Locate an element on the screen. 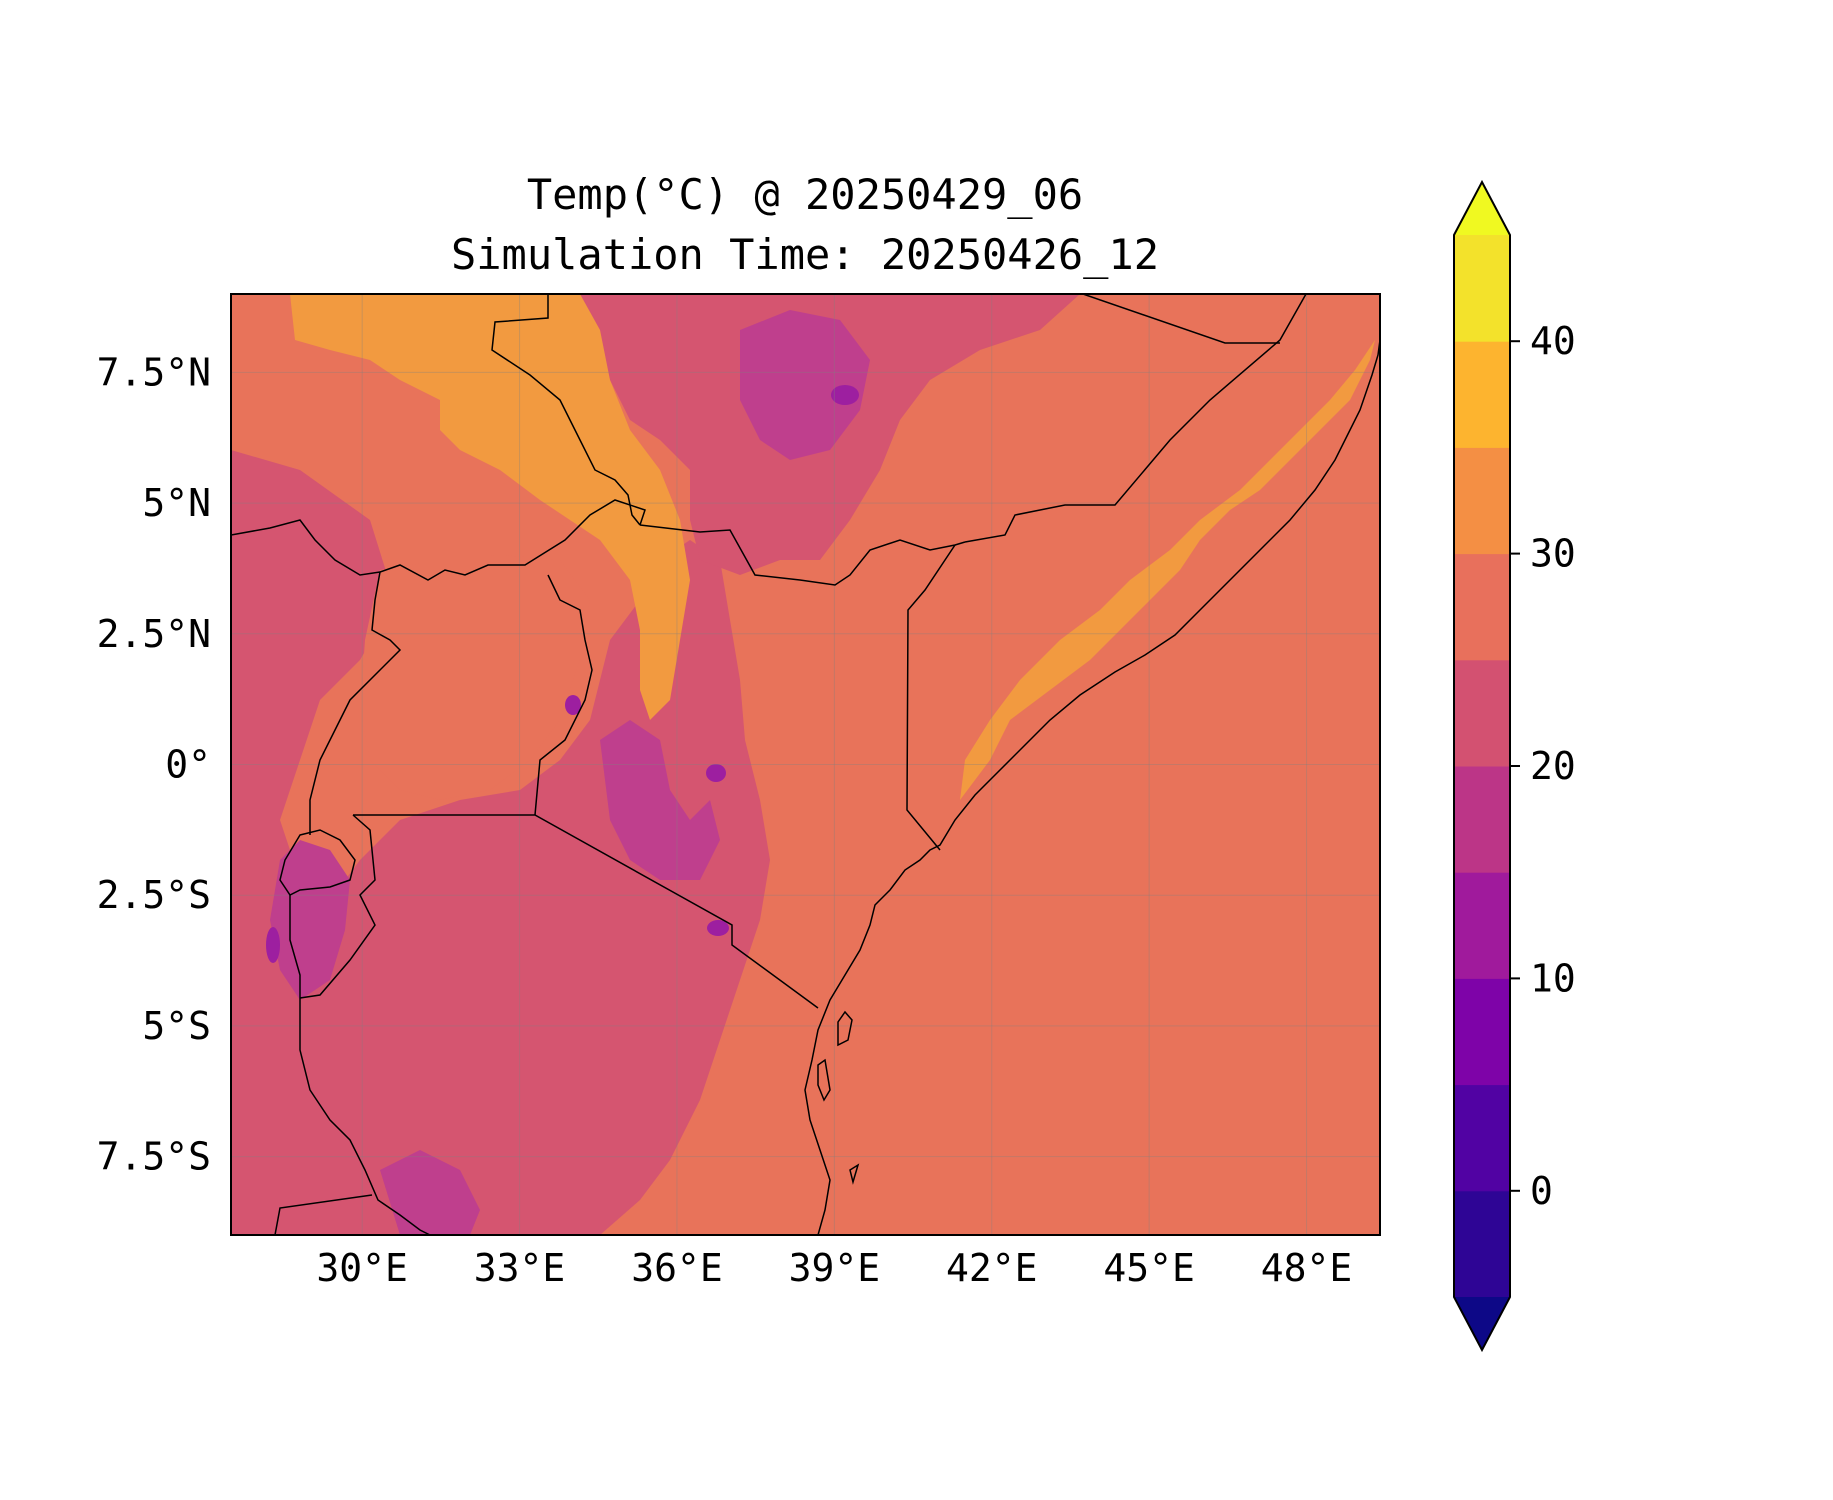  colorbar-extend-over is located at coordinates (1482, 208).